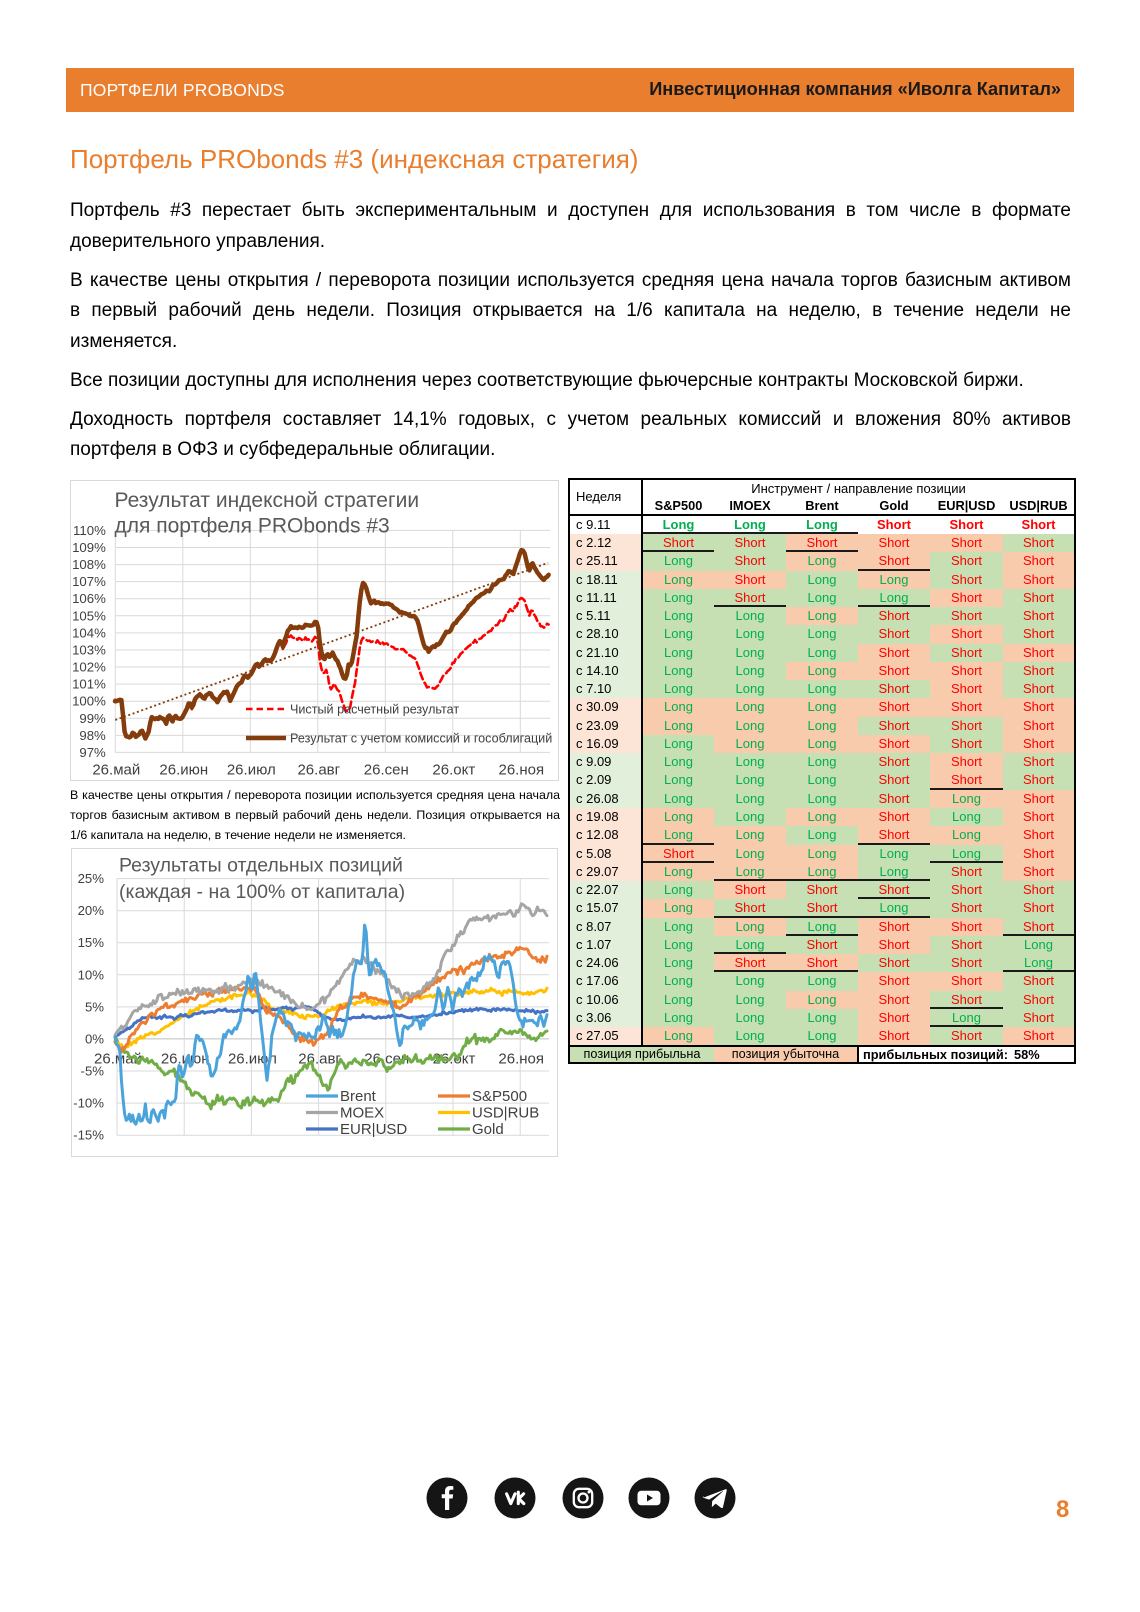 The image size is (1140, 1612). I want to click on svg-text: Результат индексной стратегии, so click(267, 500).